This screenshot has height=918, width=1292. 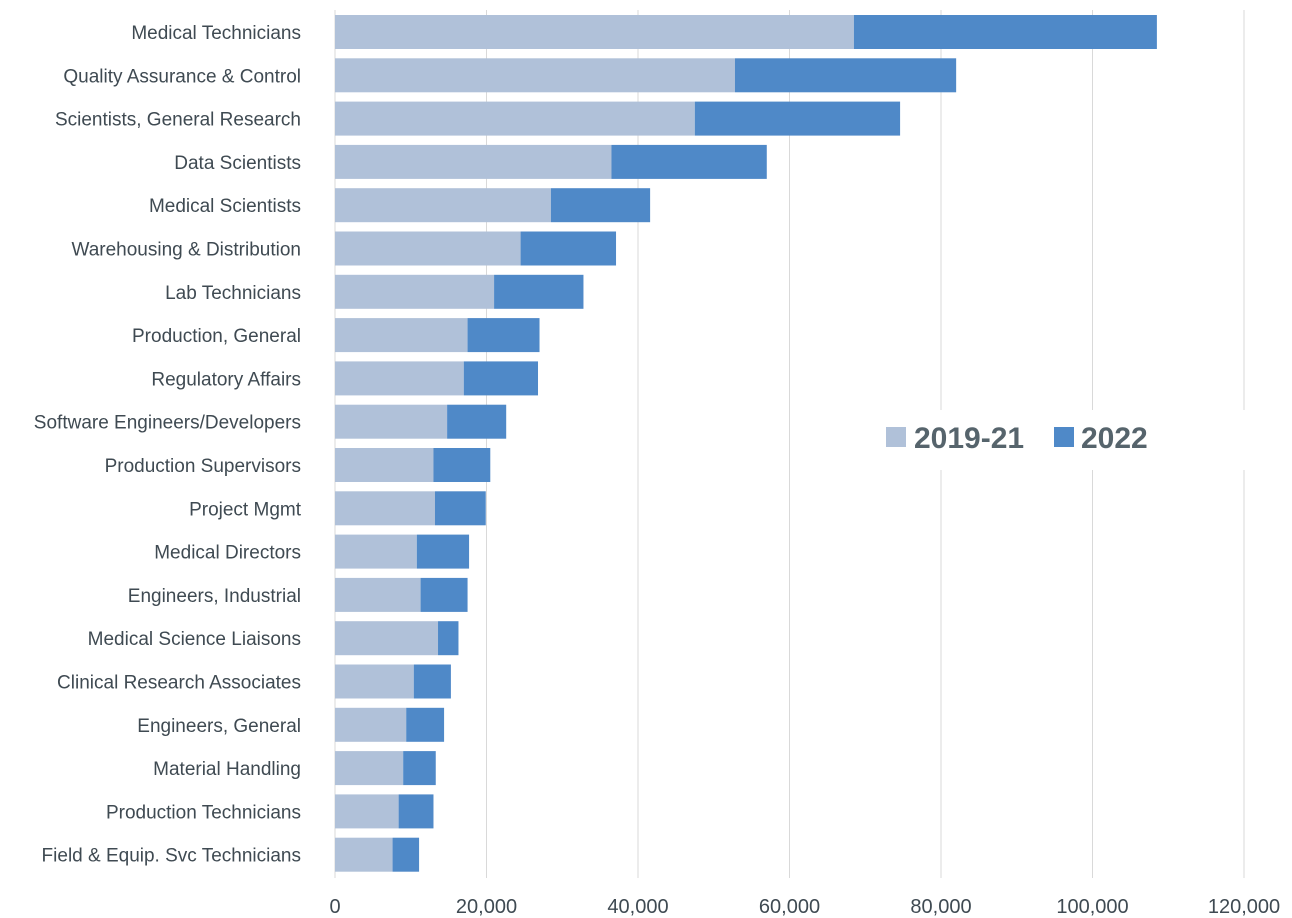 What do you see at coordinates (182, 76) in the screenshot?
I see `category-label-1: Quality Assurance & Control` at bounding box center [182, 76].